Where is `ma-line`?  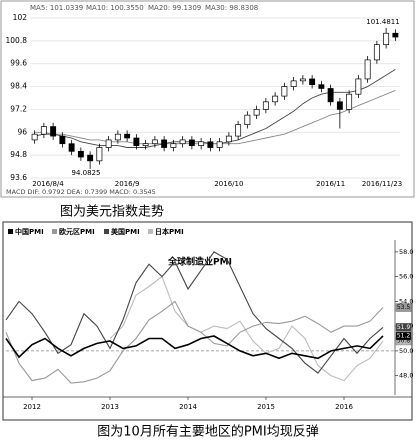
ma-line is located at coordinates (215, 117).